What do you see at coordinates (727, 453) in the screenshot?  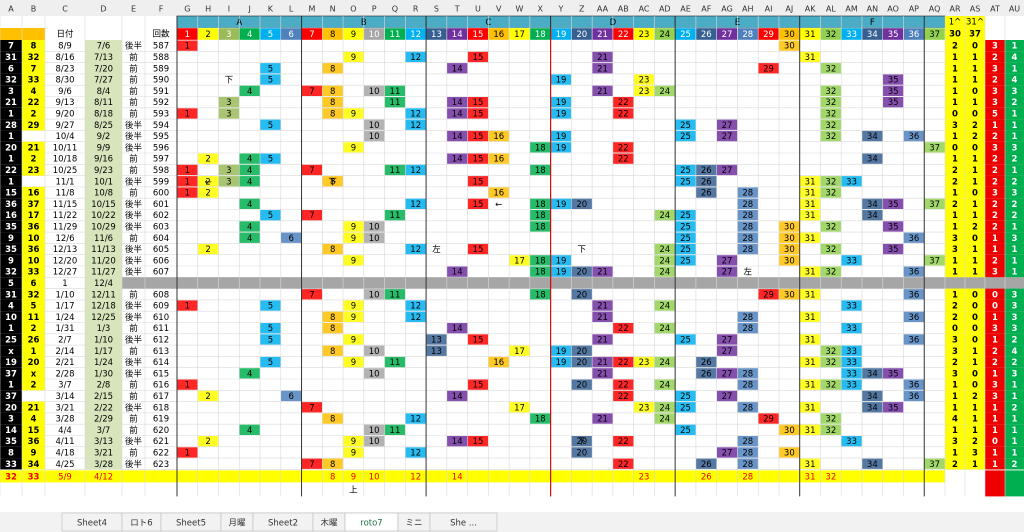 I see `cell-number: 27` at bounding box center [727, 453].